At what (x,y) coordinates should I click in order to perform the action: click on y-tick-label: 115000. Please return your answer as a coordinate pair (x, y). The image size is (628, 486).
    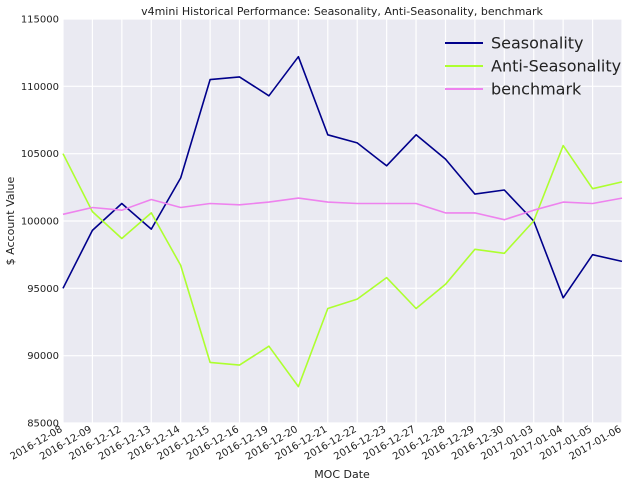
    Looking at the image, I should click on (40, 20).